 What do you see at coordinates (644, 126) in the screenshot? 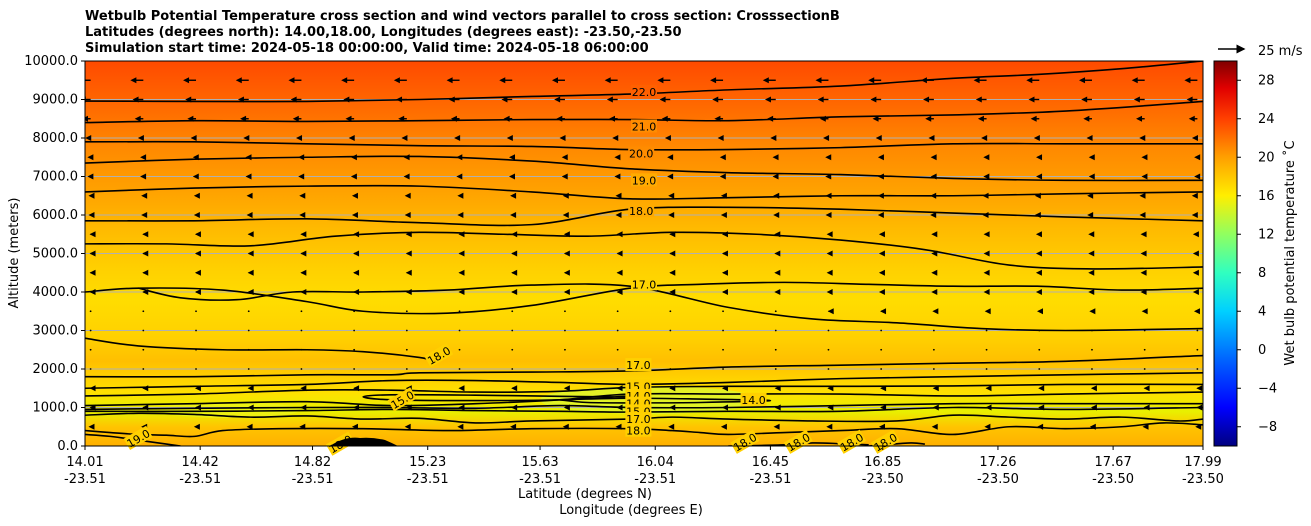
I see `contour-label-text: 21.0` at bounding box center [644, 126].